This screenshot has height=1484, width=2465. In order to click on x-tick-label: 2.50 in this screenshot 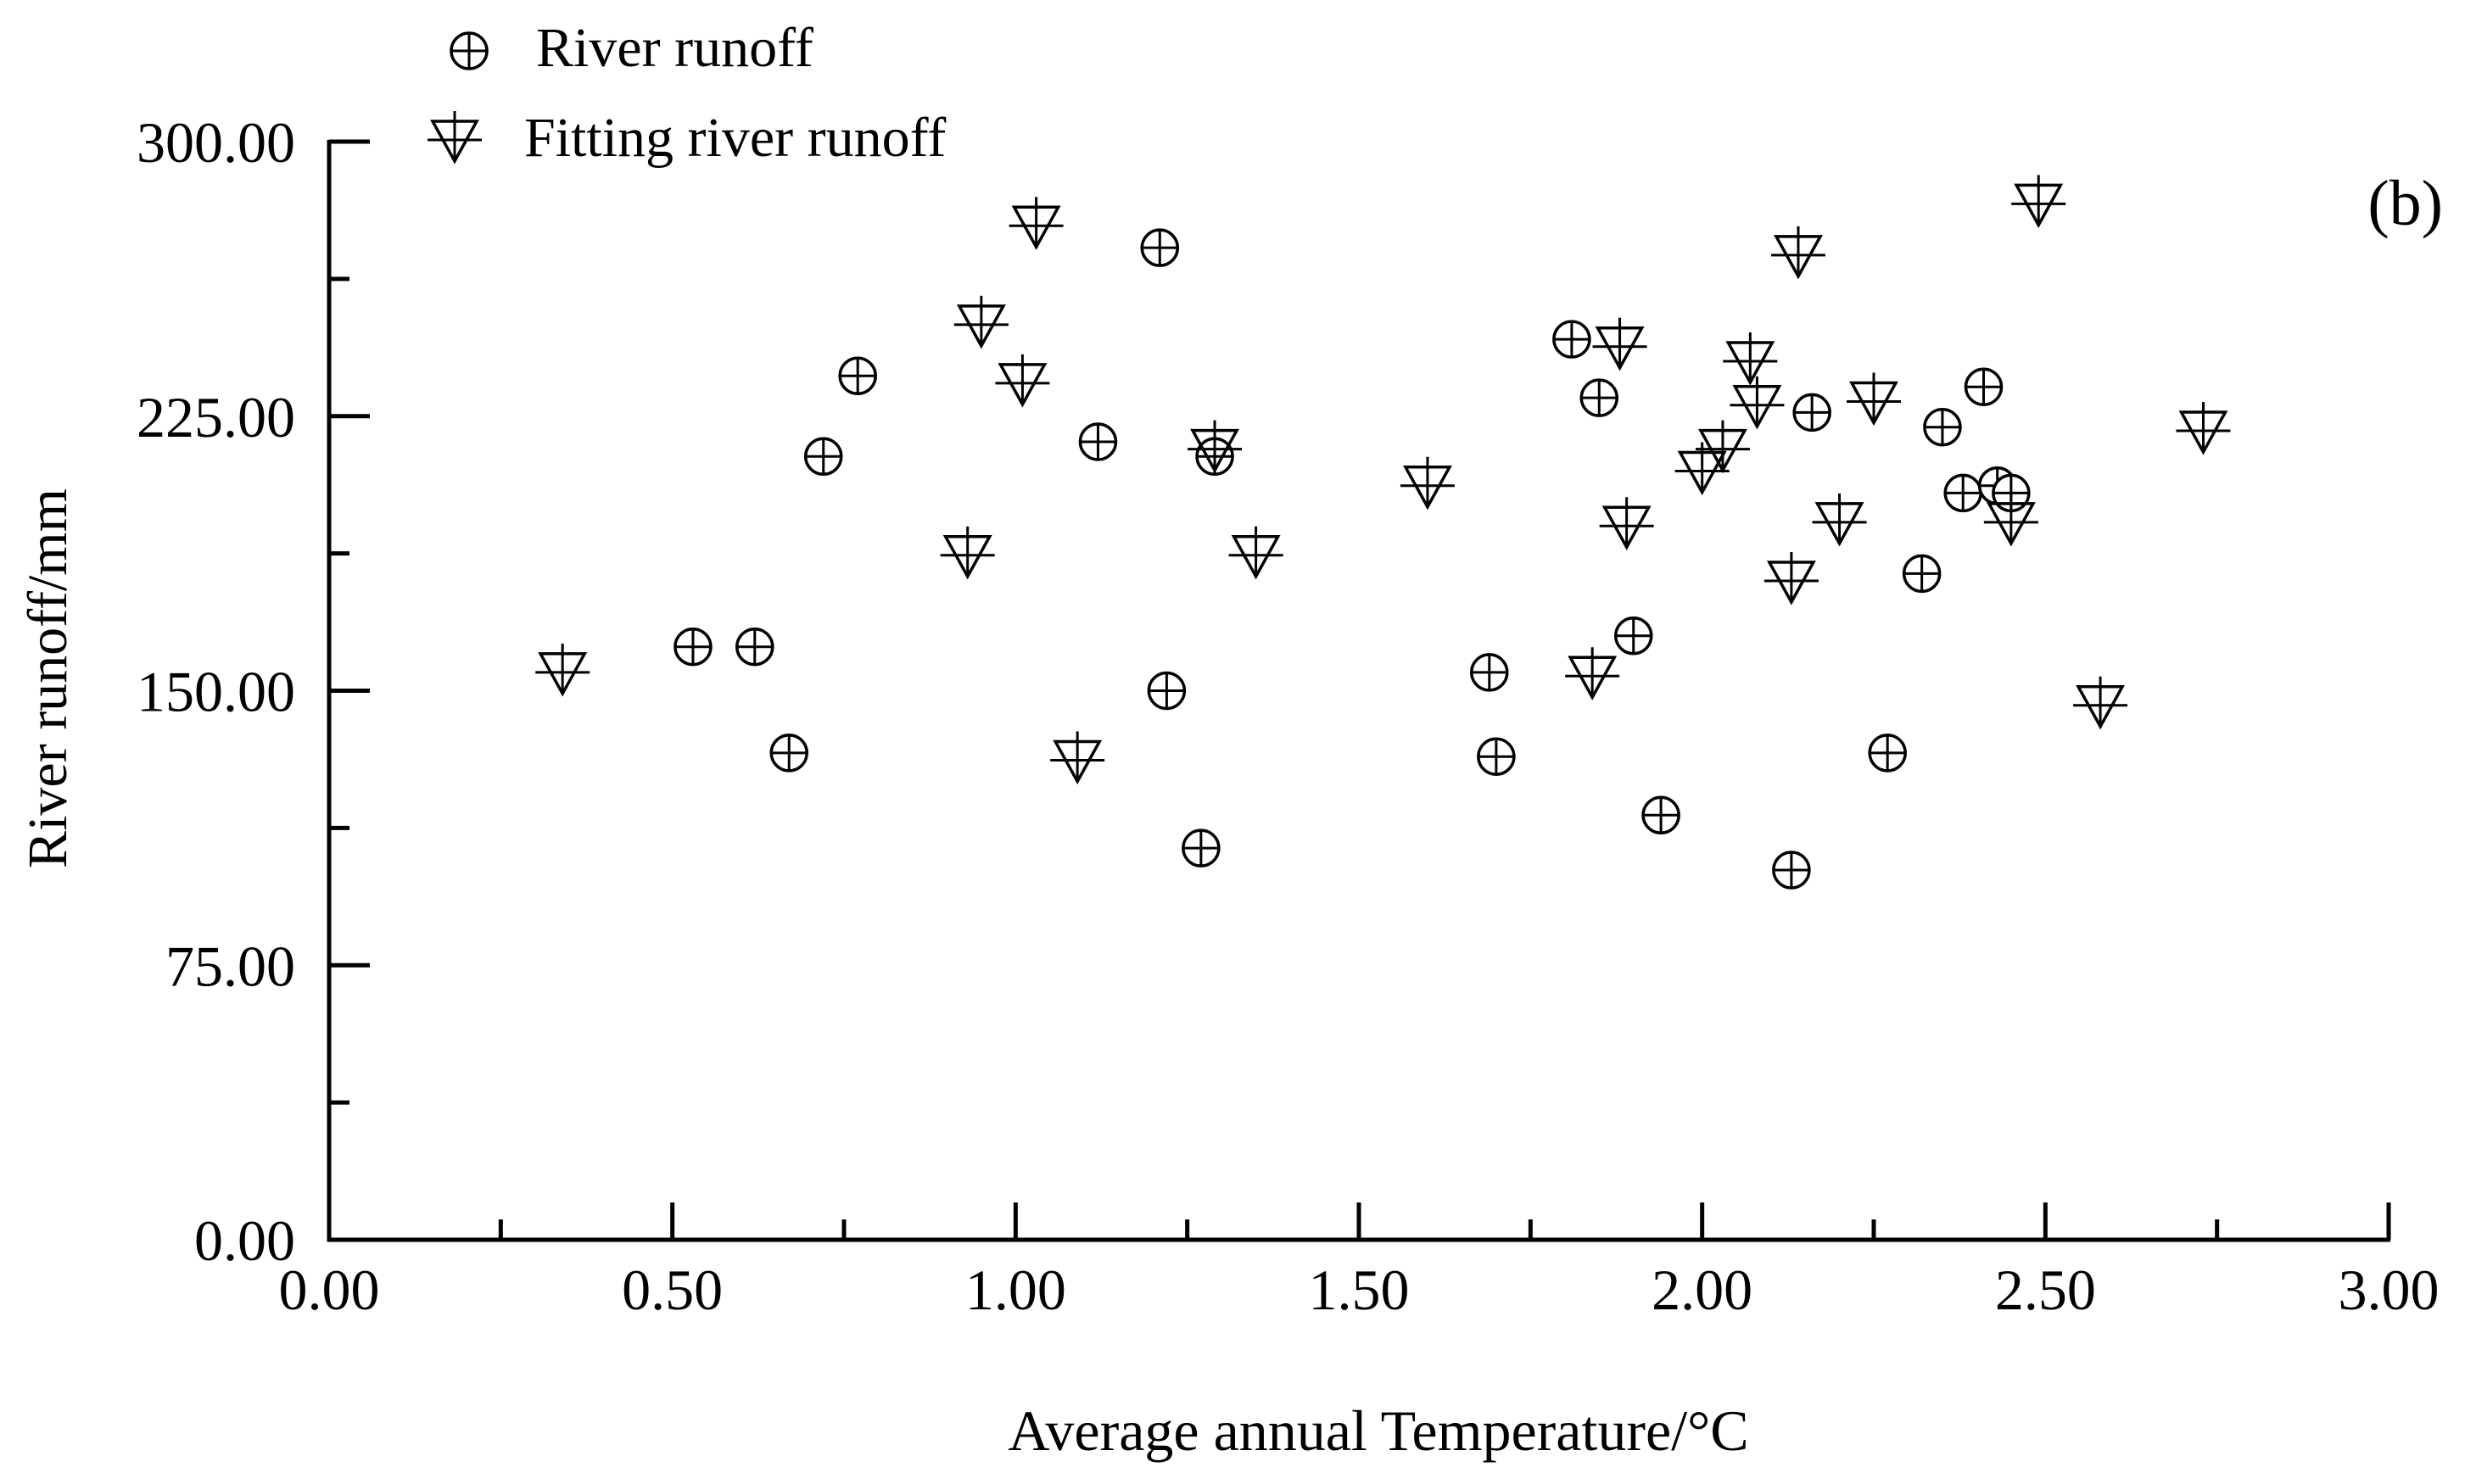, I will do `click(2045, 1290)`.